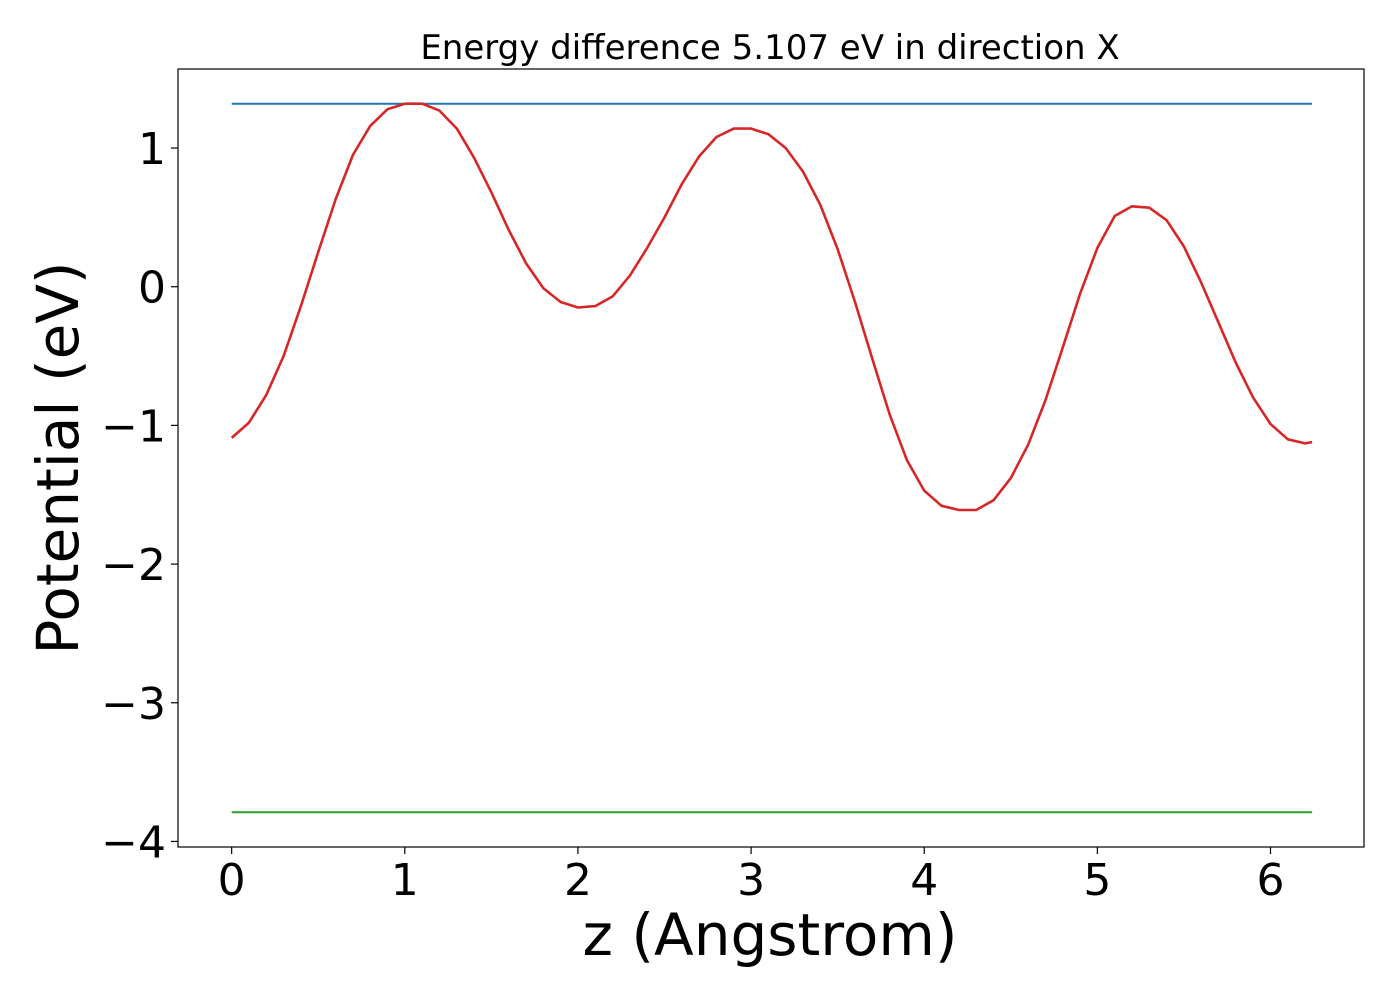 The image size is (1400, 1000). I want to click on x-tick-label: 2, so click(578, 880).